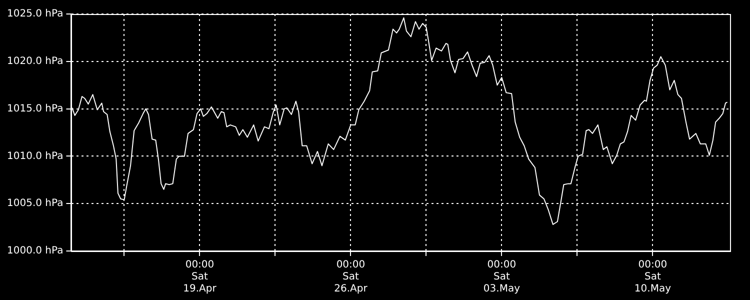  What do you see at coordinates (35, 61) in the screenshot?
I see `y-tick-label: 1020.0 hPa` at bounding box center [35, 61].